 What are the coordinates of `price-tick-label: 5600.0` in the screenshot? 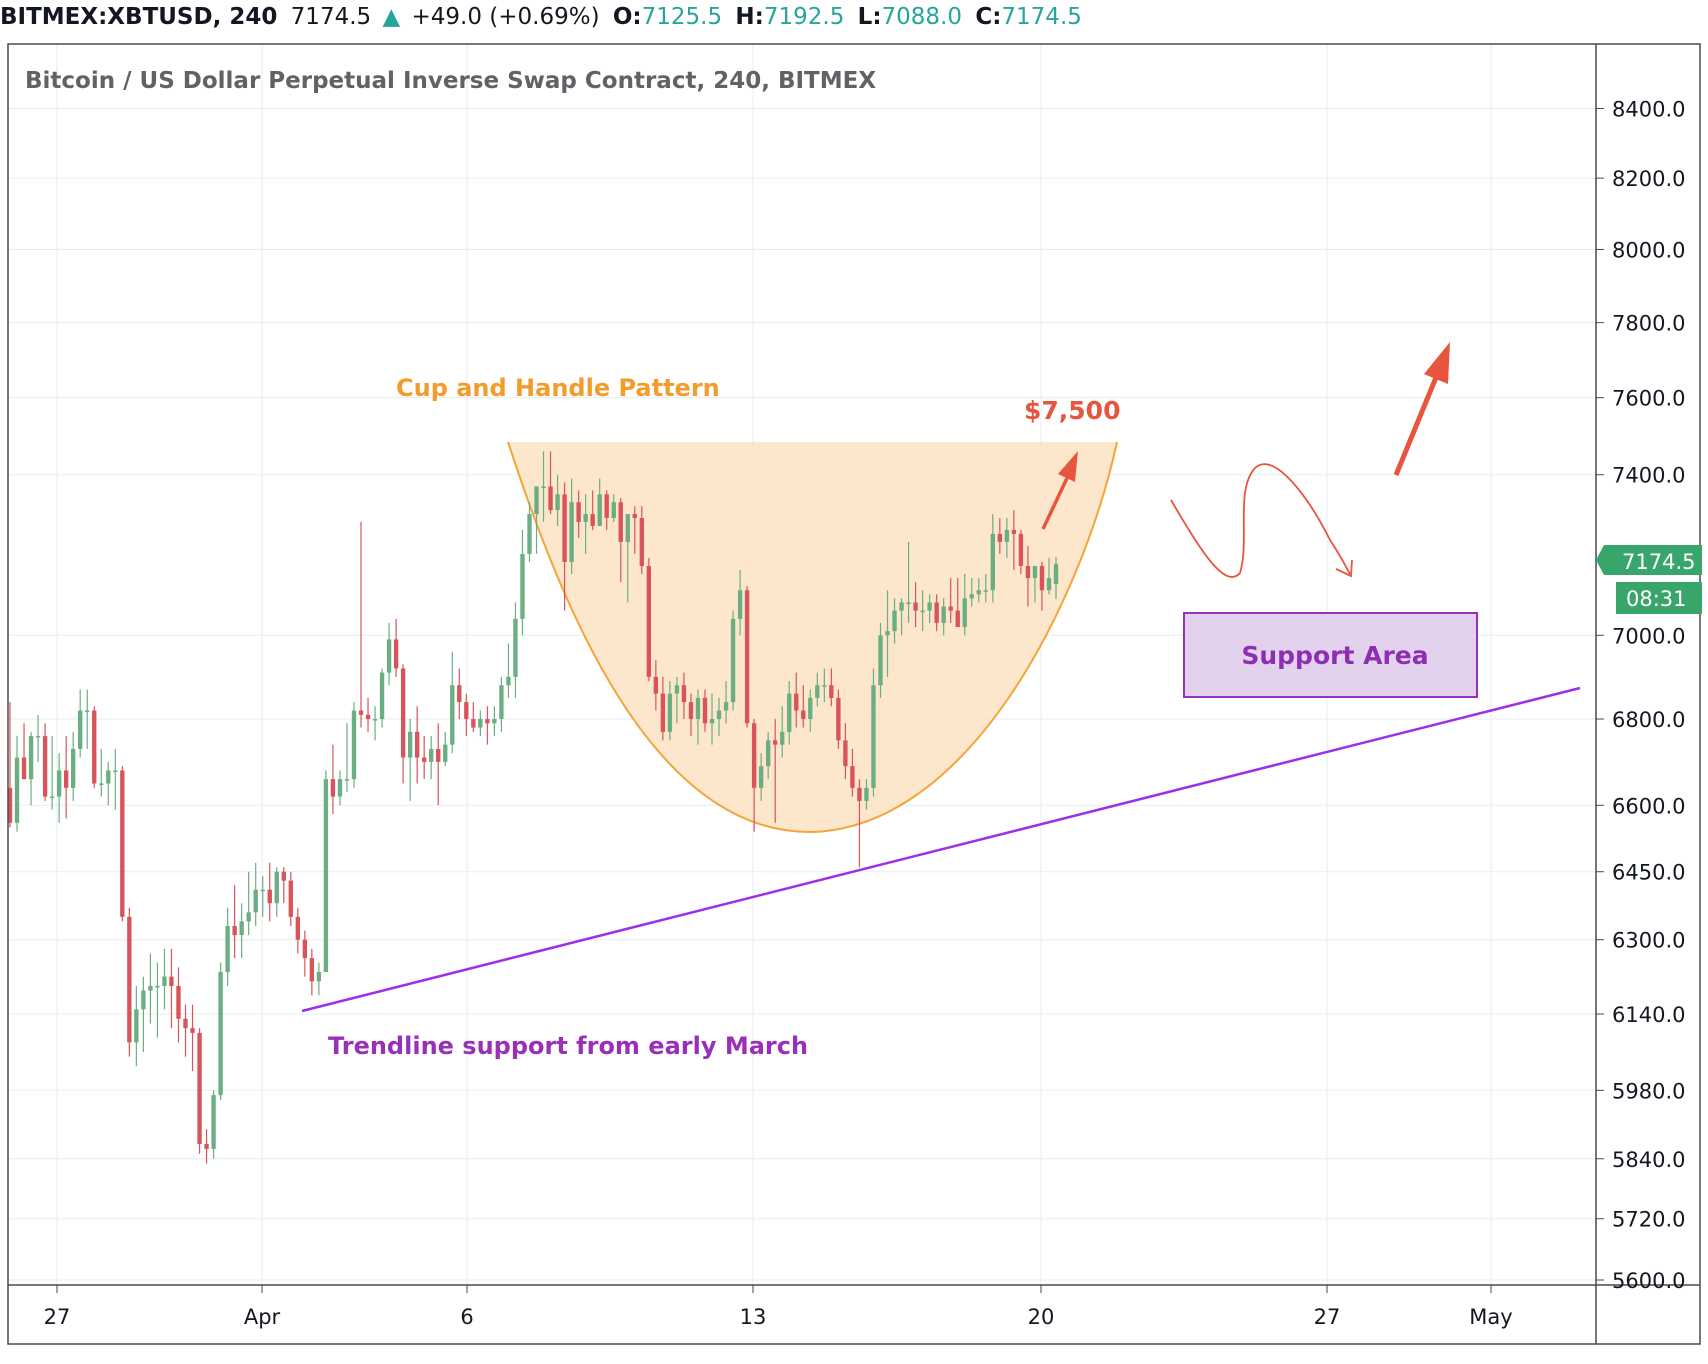 It's located at (1648, 1281).